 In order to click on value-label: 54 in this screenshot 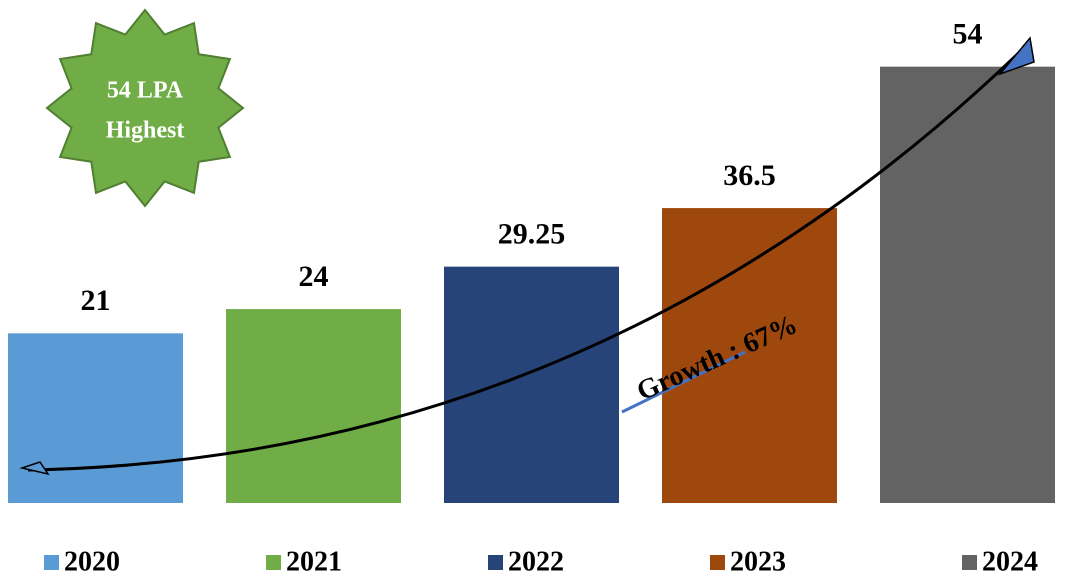, I will do `click(968, 34)`.